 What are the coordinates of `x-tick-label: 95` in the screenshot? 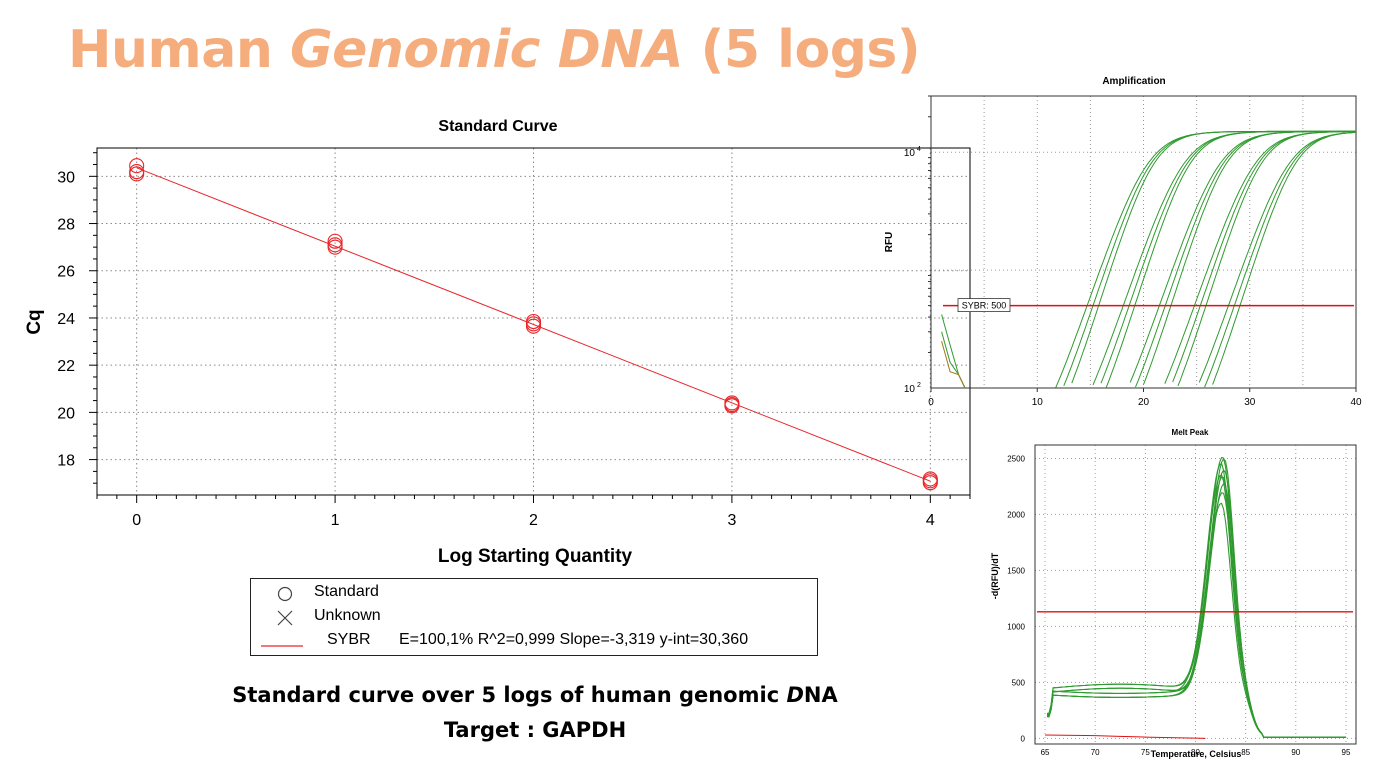 It's located at (1346, 752).